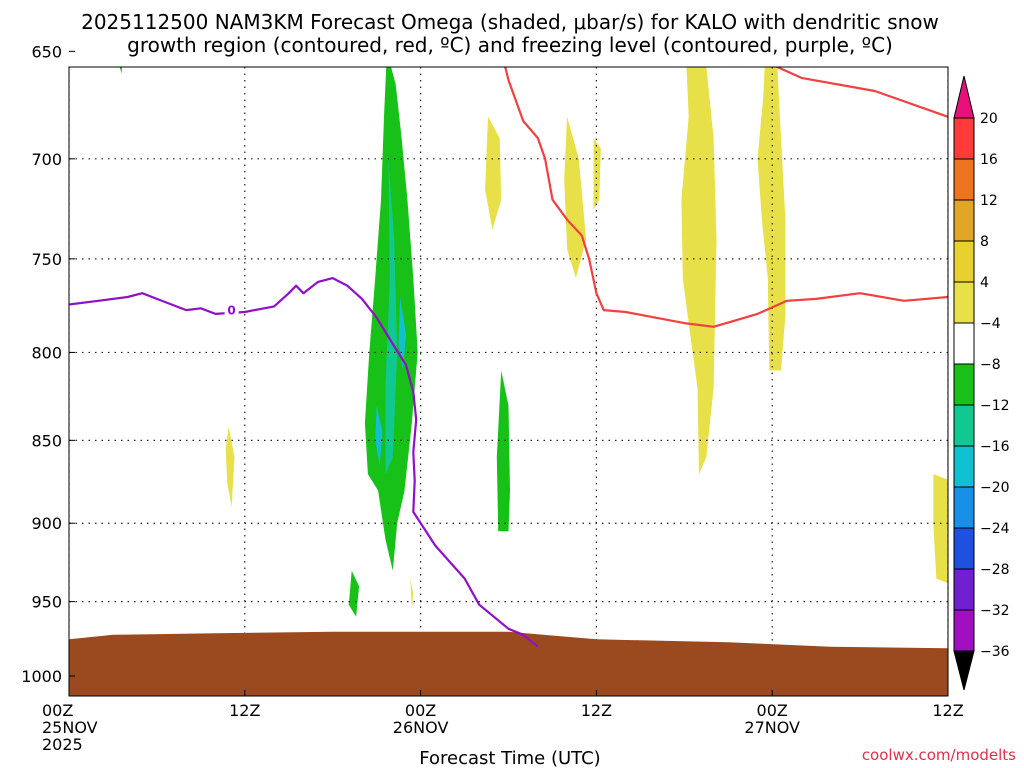 Image resolution: width=1024 pixels, height=768 pixels. What do you see at coordinates (964, 670) in the screenshot?
I see `colorbar-bottom-triangle` at bounding box center [964, 670].